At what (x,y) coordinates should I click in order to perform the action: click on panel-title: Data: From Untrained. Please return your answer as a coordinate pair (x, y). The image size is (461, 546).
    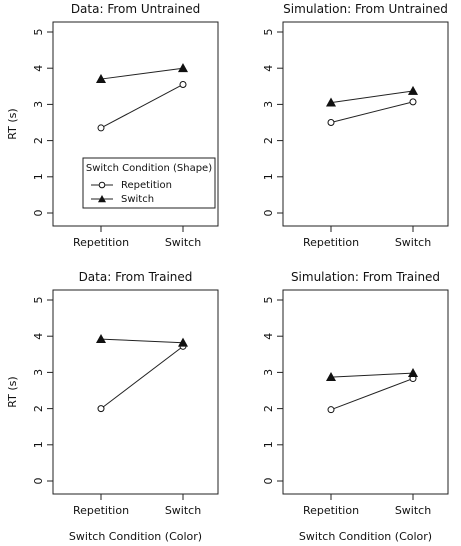
    Looking at the image, I should click on (135, 9).